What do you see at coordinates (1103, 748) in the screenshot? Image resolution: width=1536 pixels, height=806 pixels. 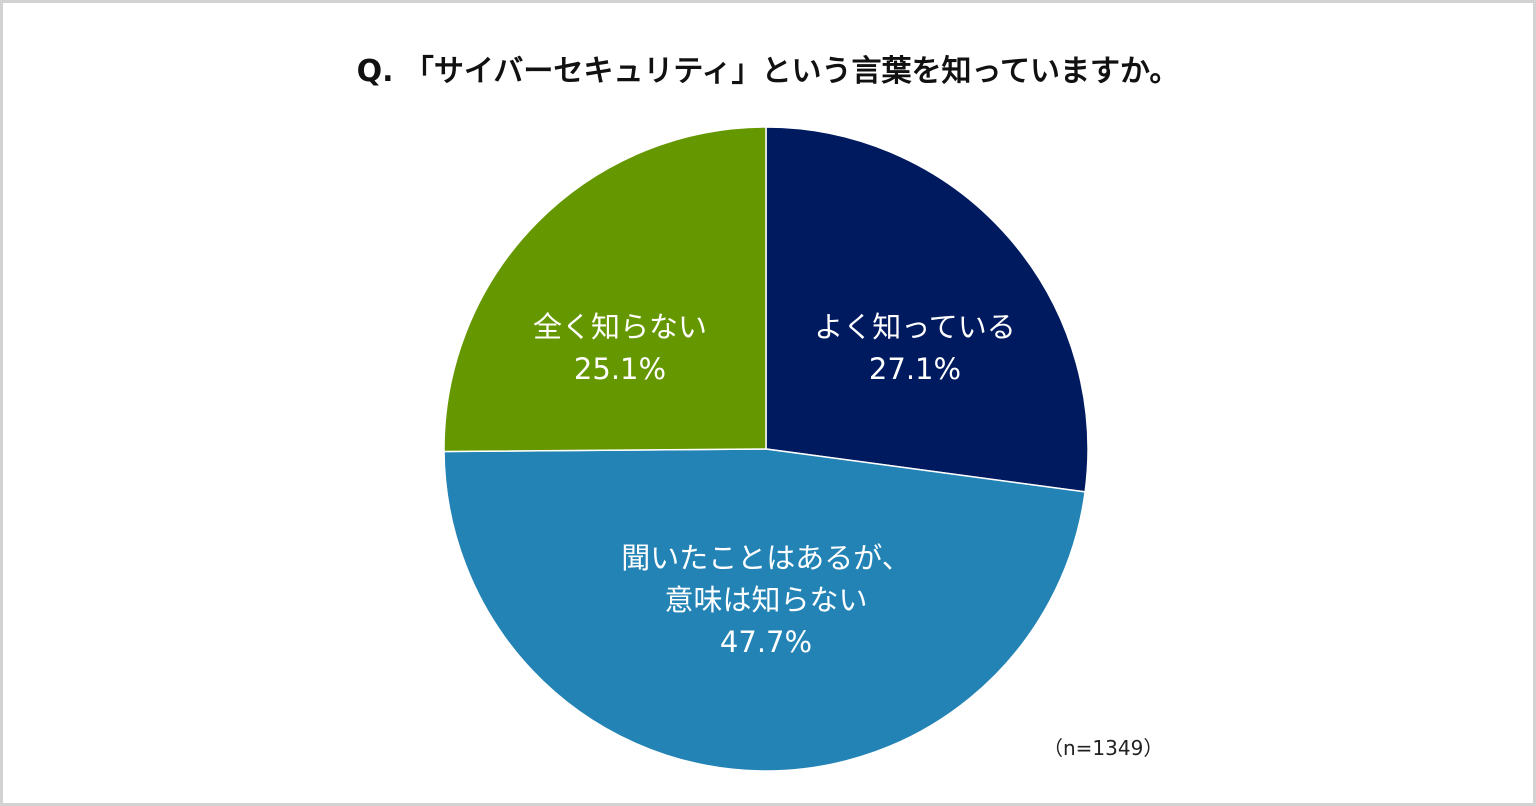 I see `sample-size-note: （n=1349）` at bounding box center [1103, 748].